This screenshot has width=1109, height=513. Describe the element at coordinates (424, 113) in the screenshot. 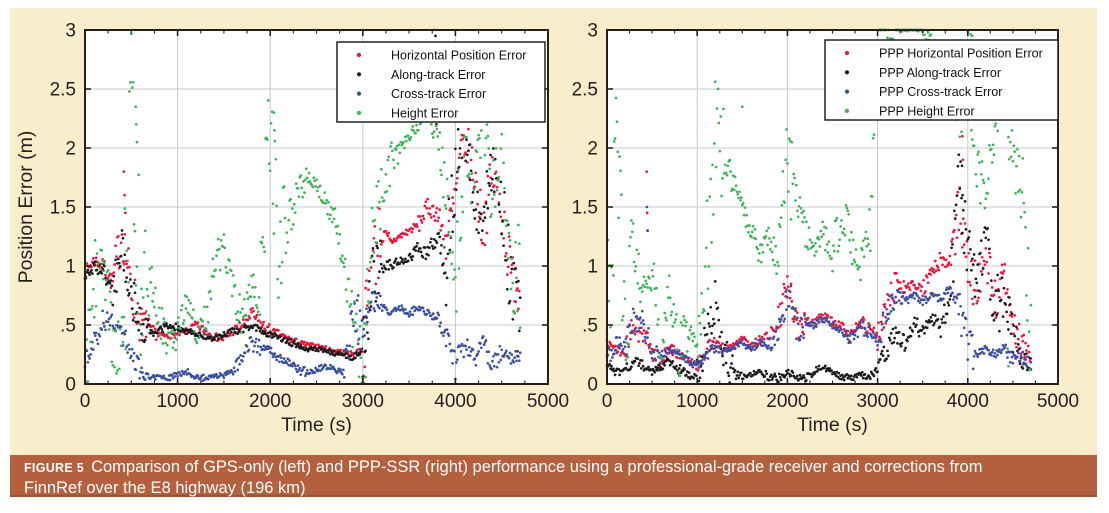

I see `legend-label: Height Error` at that location.